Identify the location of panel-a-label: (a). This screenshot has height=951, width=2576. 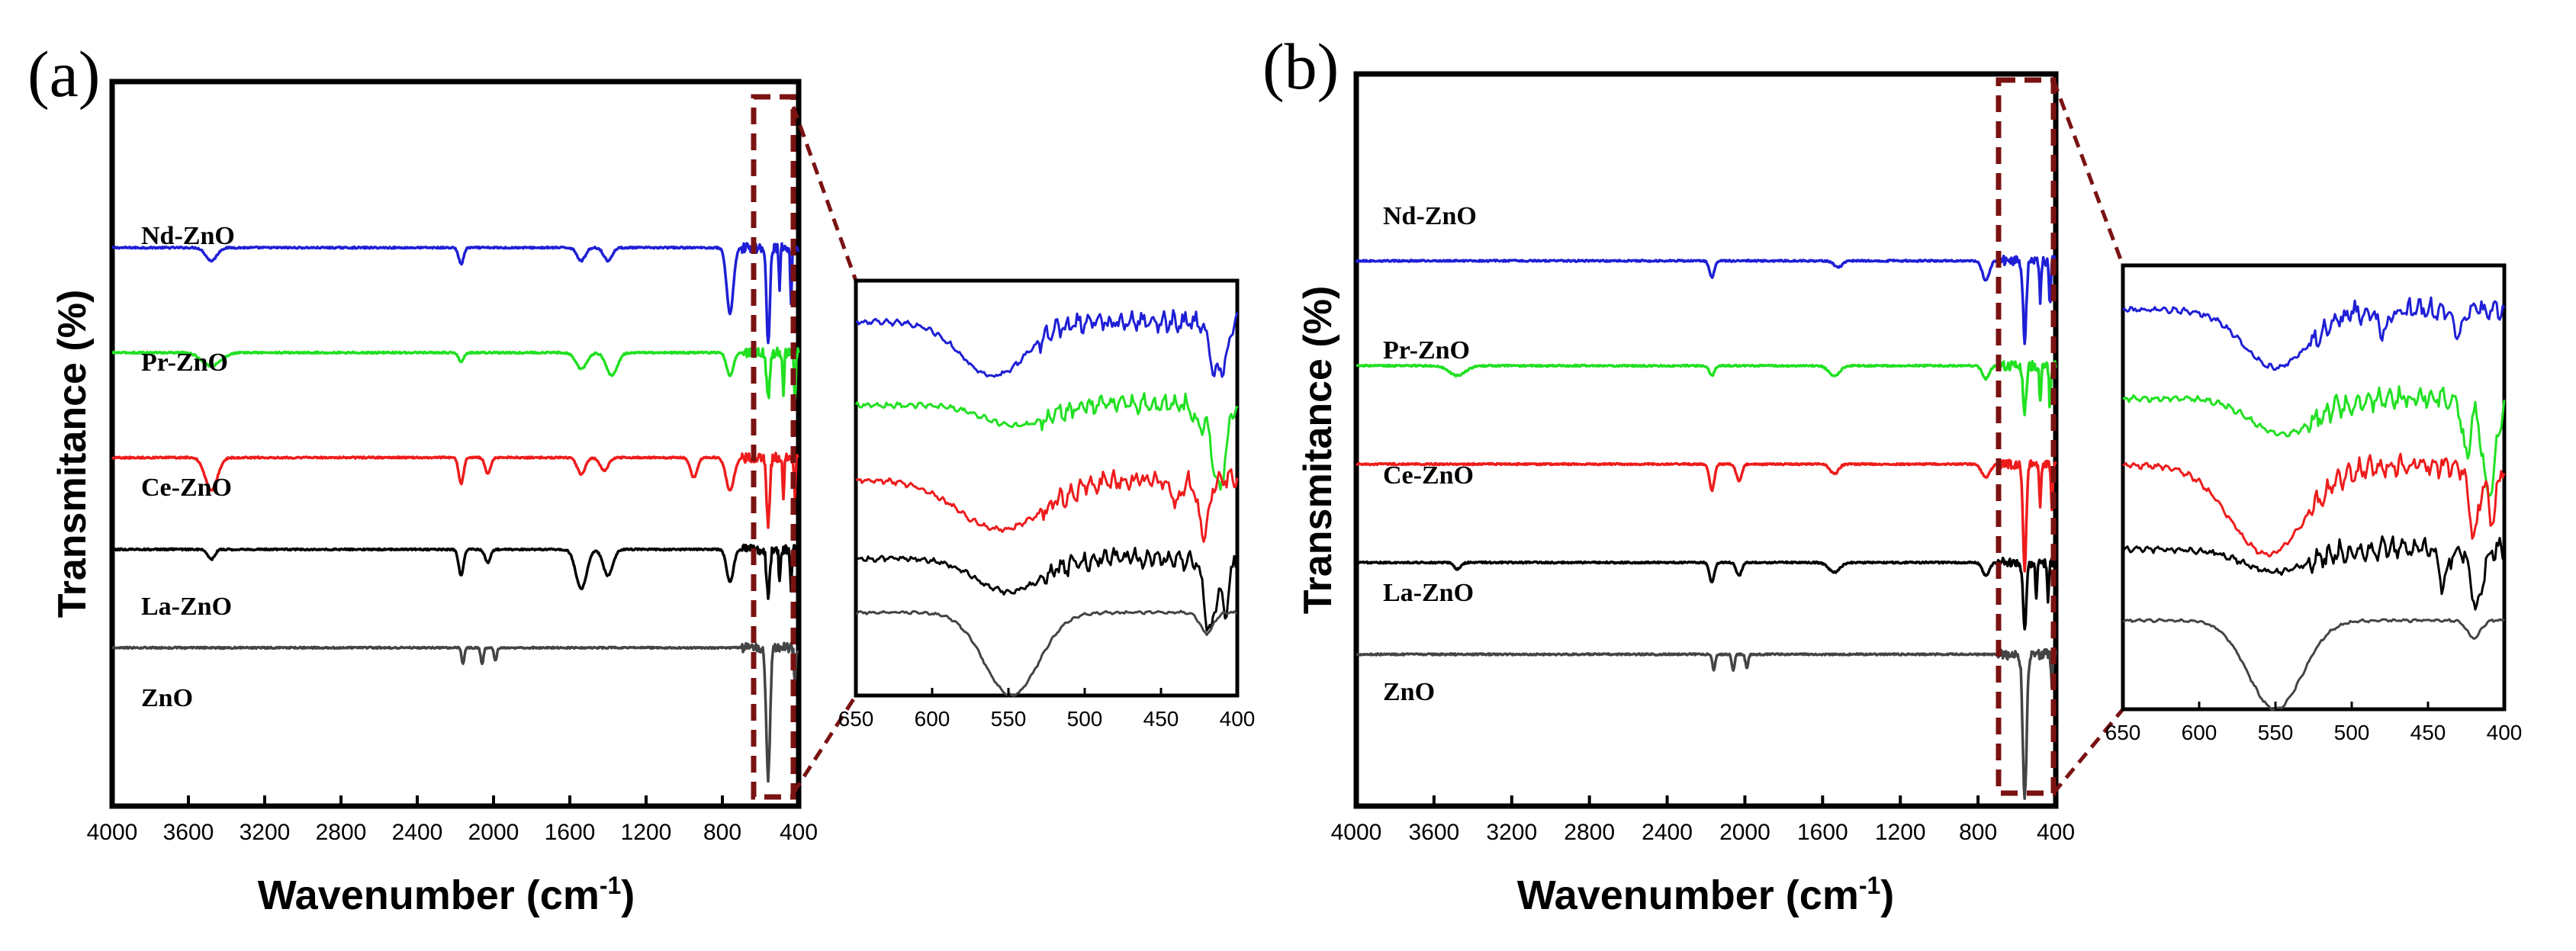
(63, 74).